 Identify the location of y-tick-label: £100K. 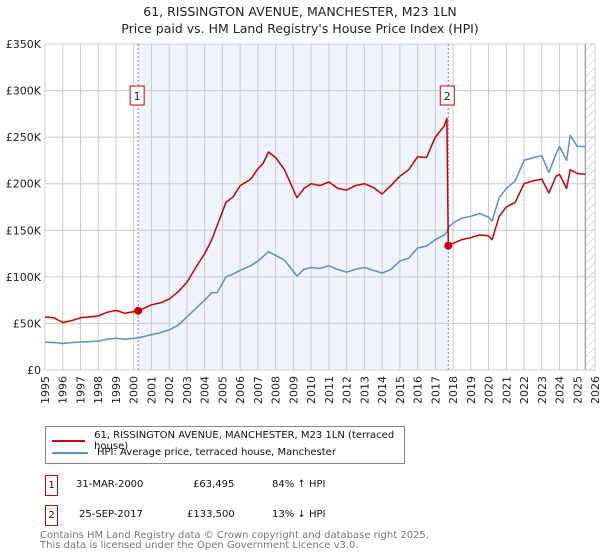
(24, 277).